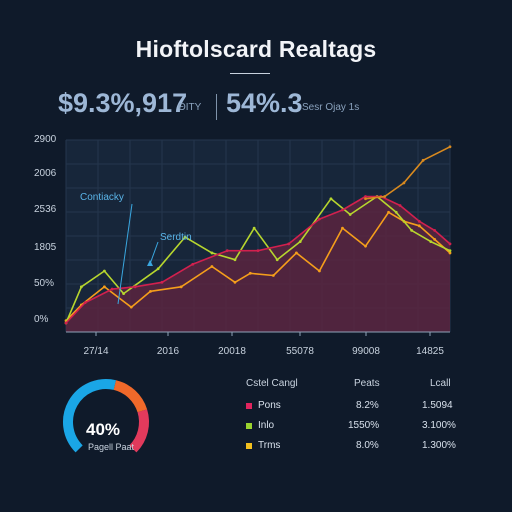  What do you see at coordinates (102, 197) in the screenshot?
I see `annotation-label: Contiacky` at bounding box center [102, 197].